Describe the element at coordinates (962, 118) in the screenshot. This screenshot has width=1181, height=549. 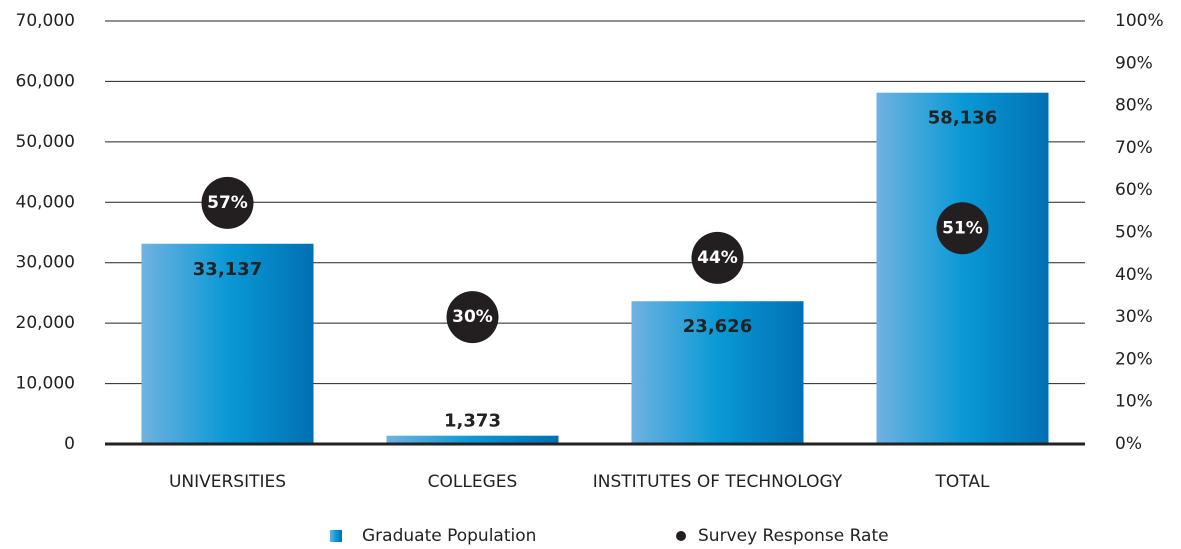
I see `bar-value-label: 58,136` at that location.